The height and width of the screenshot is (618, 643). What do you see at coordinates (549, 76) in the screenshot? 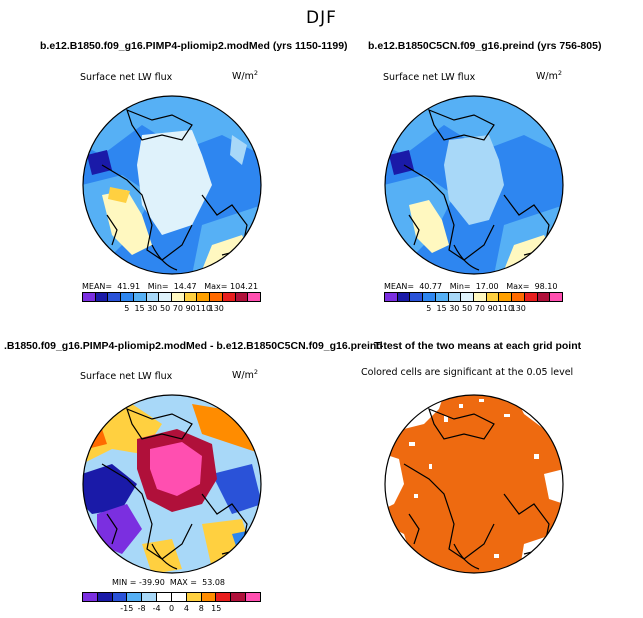
I see `panel-2-units: W/m2` at bounding box center [549, 76].